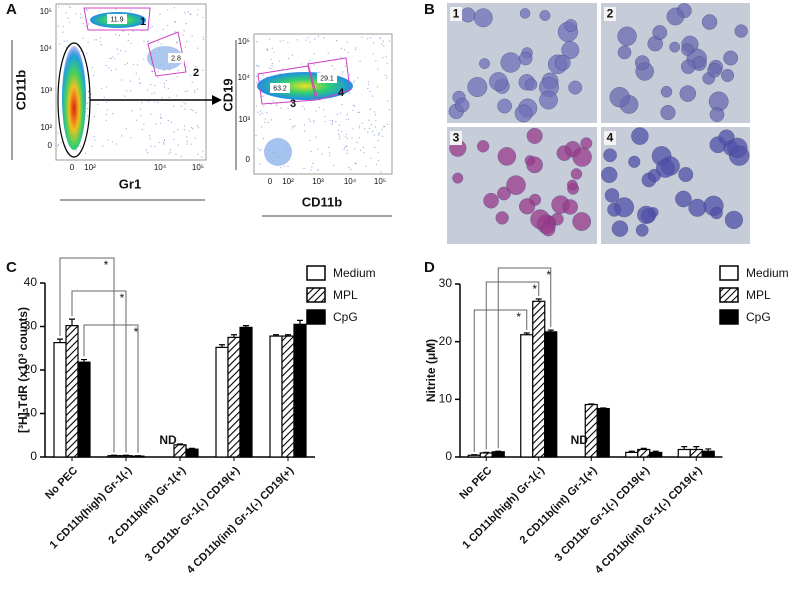 The height and width of the screenshot is (600, 800). I want to click on y-tick-label: 30, so click(446, 283).